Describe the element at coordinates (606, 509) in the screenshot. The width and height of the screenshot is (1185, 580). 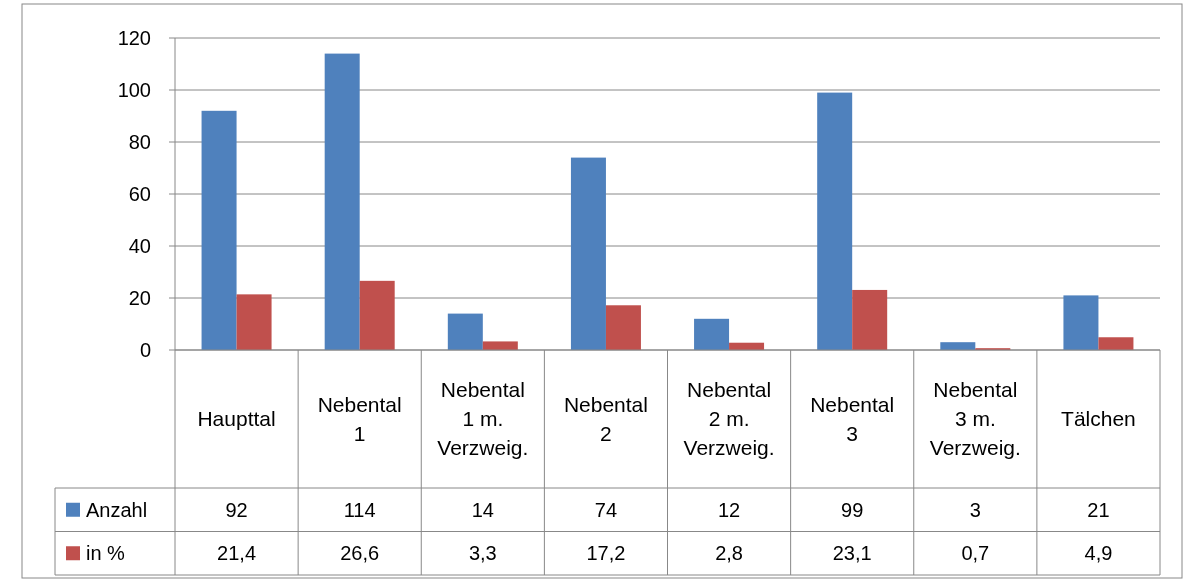
I see `data-label: 74` at that location.